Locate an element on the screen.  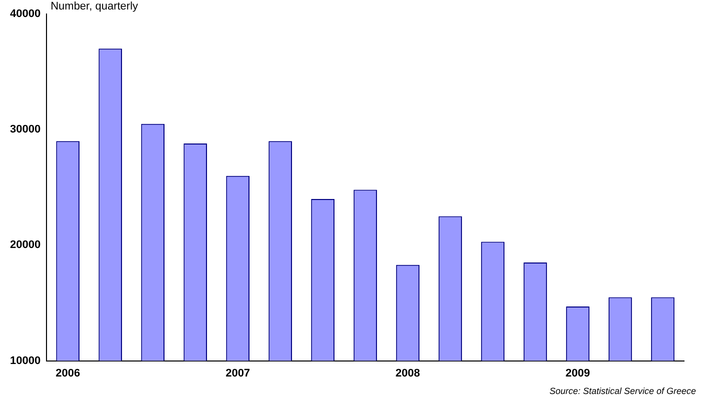
y-tick-label: 20000 is located at coordinates (25, 245).